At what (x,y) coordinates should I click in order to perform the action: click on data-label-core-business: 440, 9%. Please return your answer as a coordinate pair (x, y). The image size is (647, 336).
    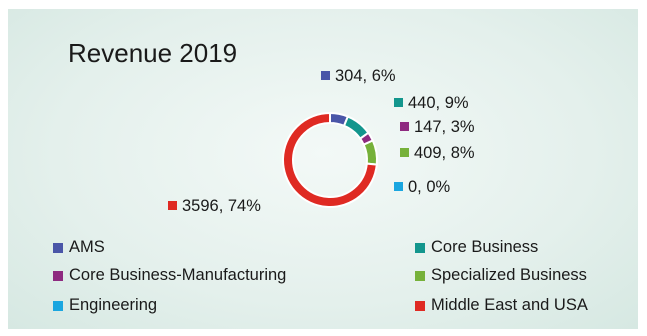
    Looking at the image, I should click on (438, 103).